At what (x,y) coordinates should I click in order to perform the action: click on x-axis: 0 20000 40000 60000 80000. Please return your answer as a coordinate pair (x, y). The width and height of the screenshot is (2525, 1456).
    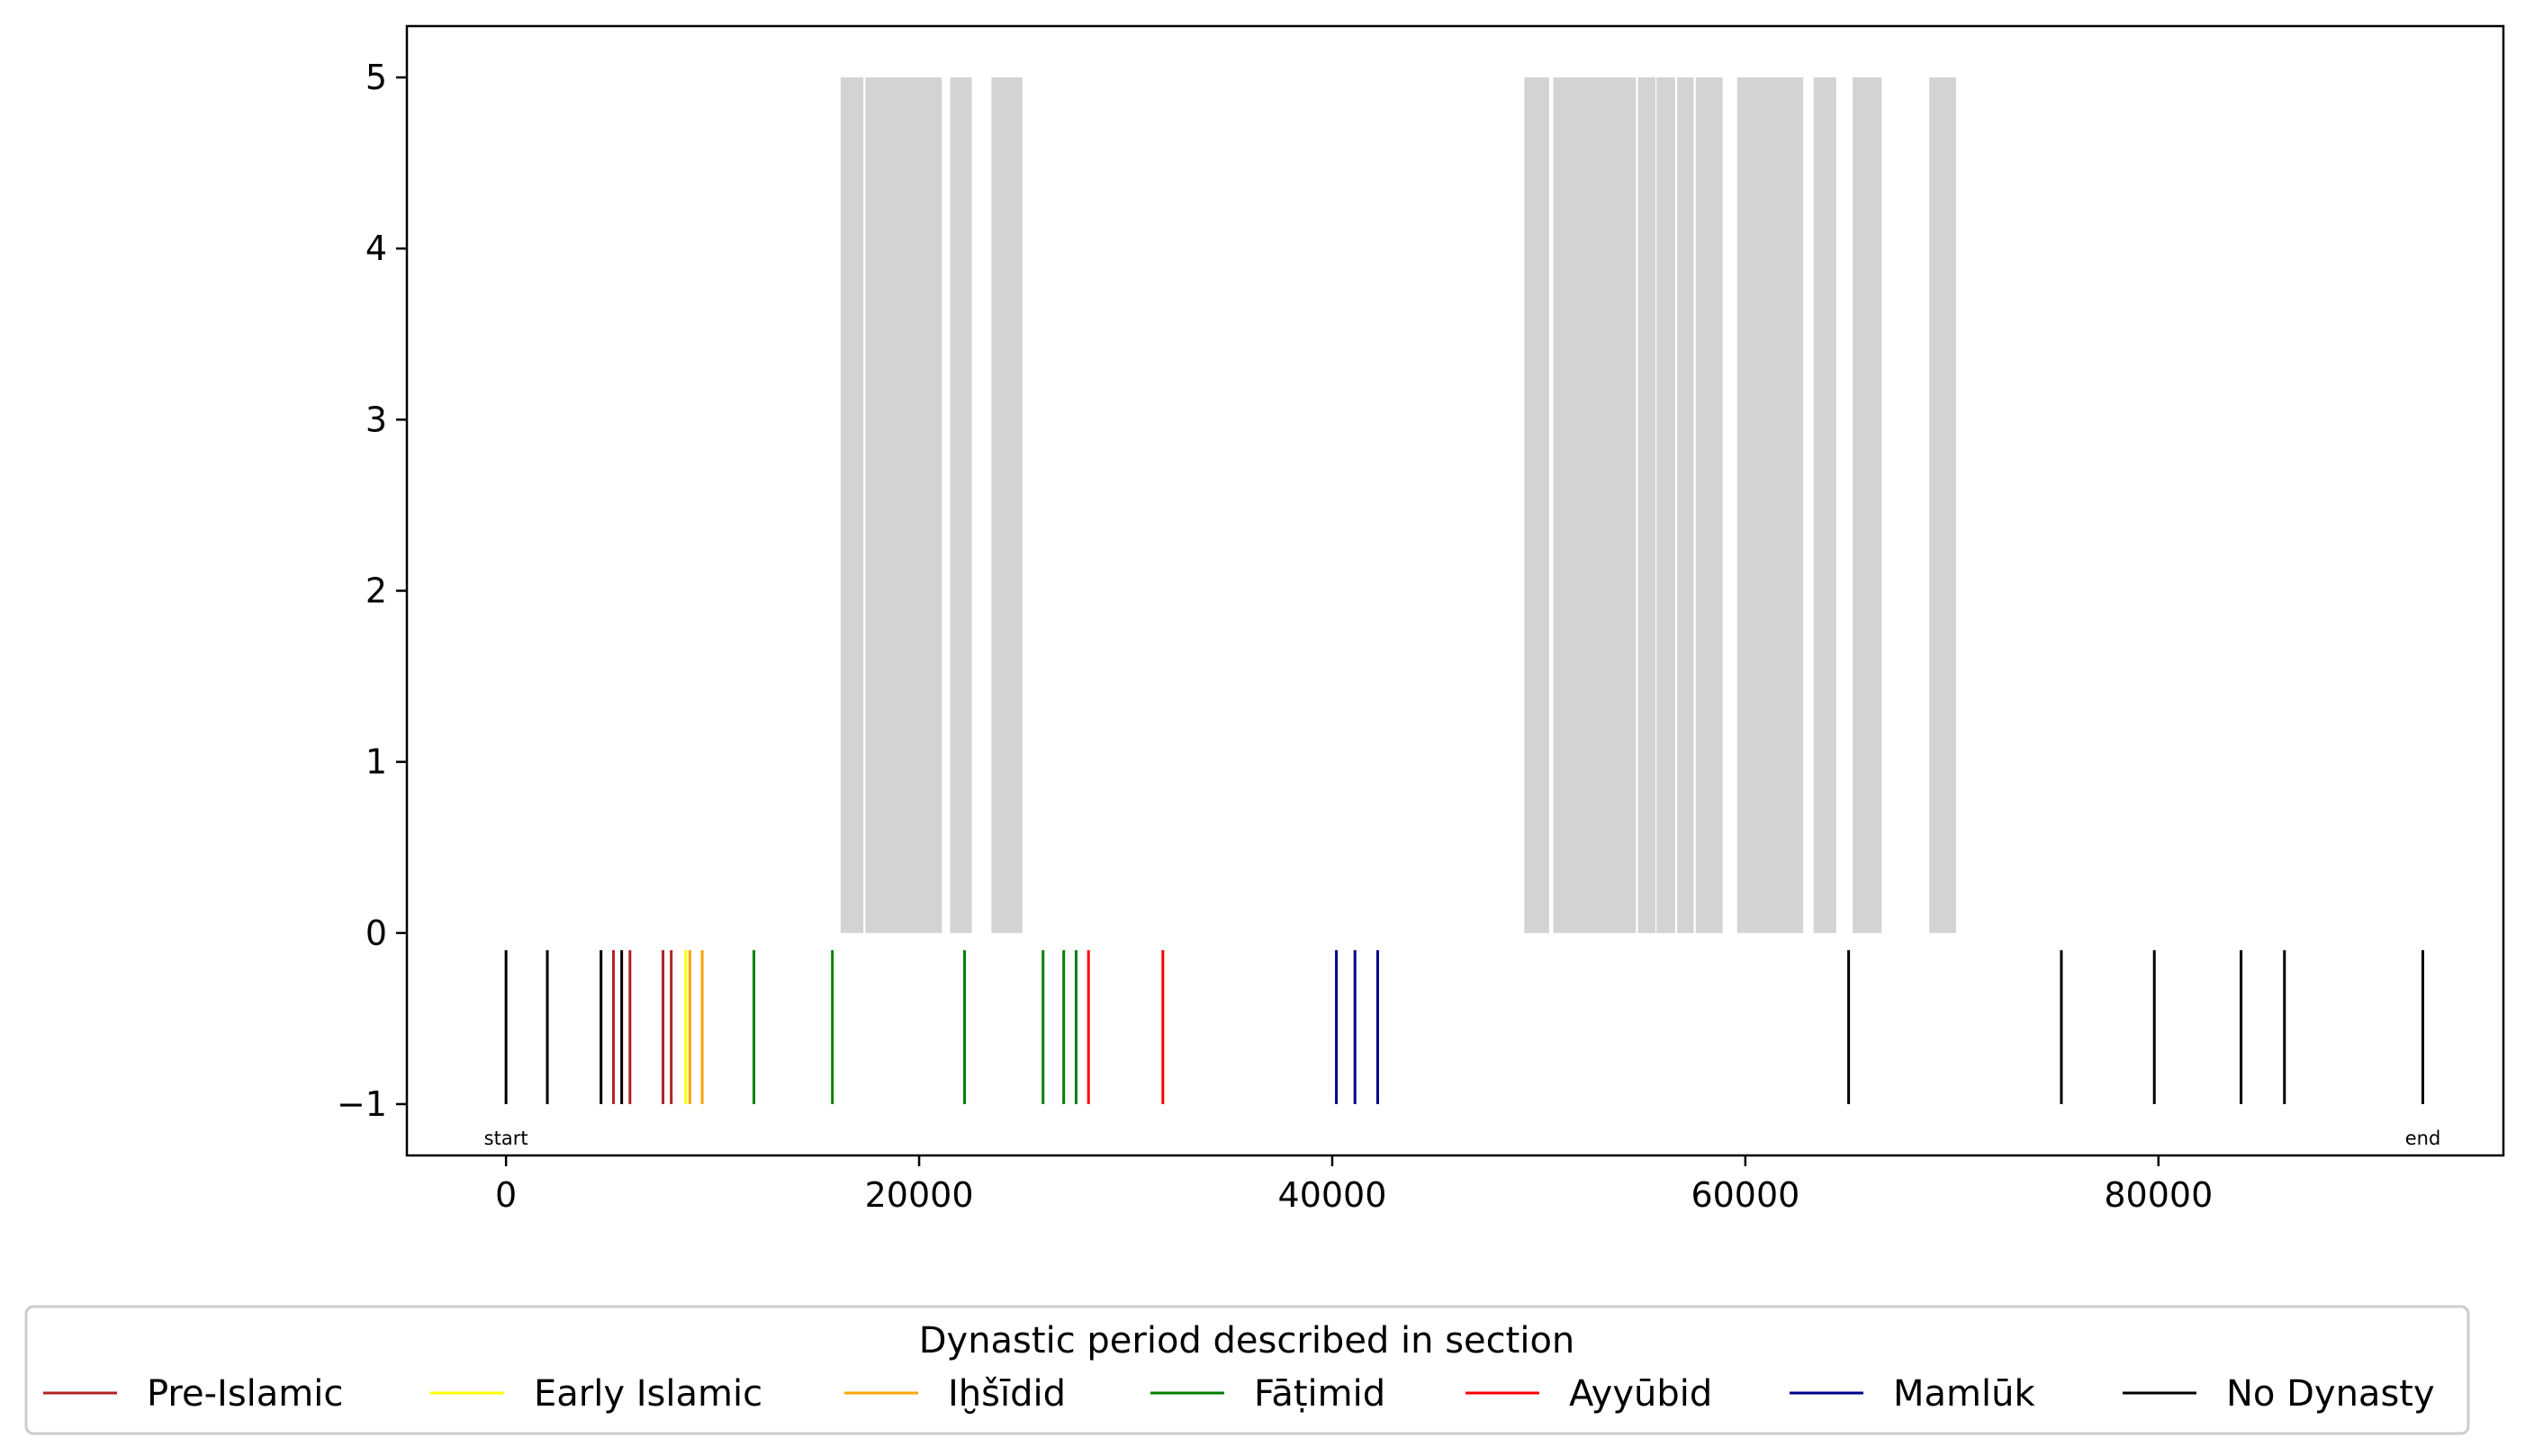
    Looking at the image, I should click on (1354, 1185).